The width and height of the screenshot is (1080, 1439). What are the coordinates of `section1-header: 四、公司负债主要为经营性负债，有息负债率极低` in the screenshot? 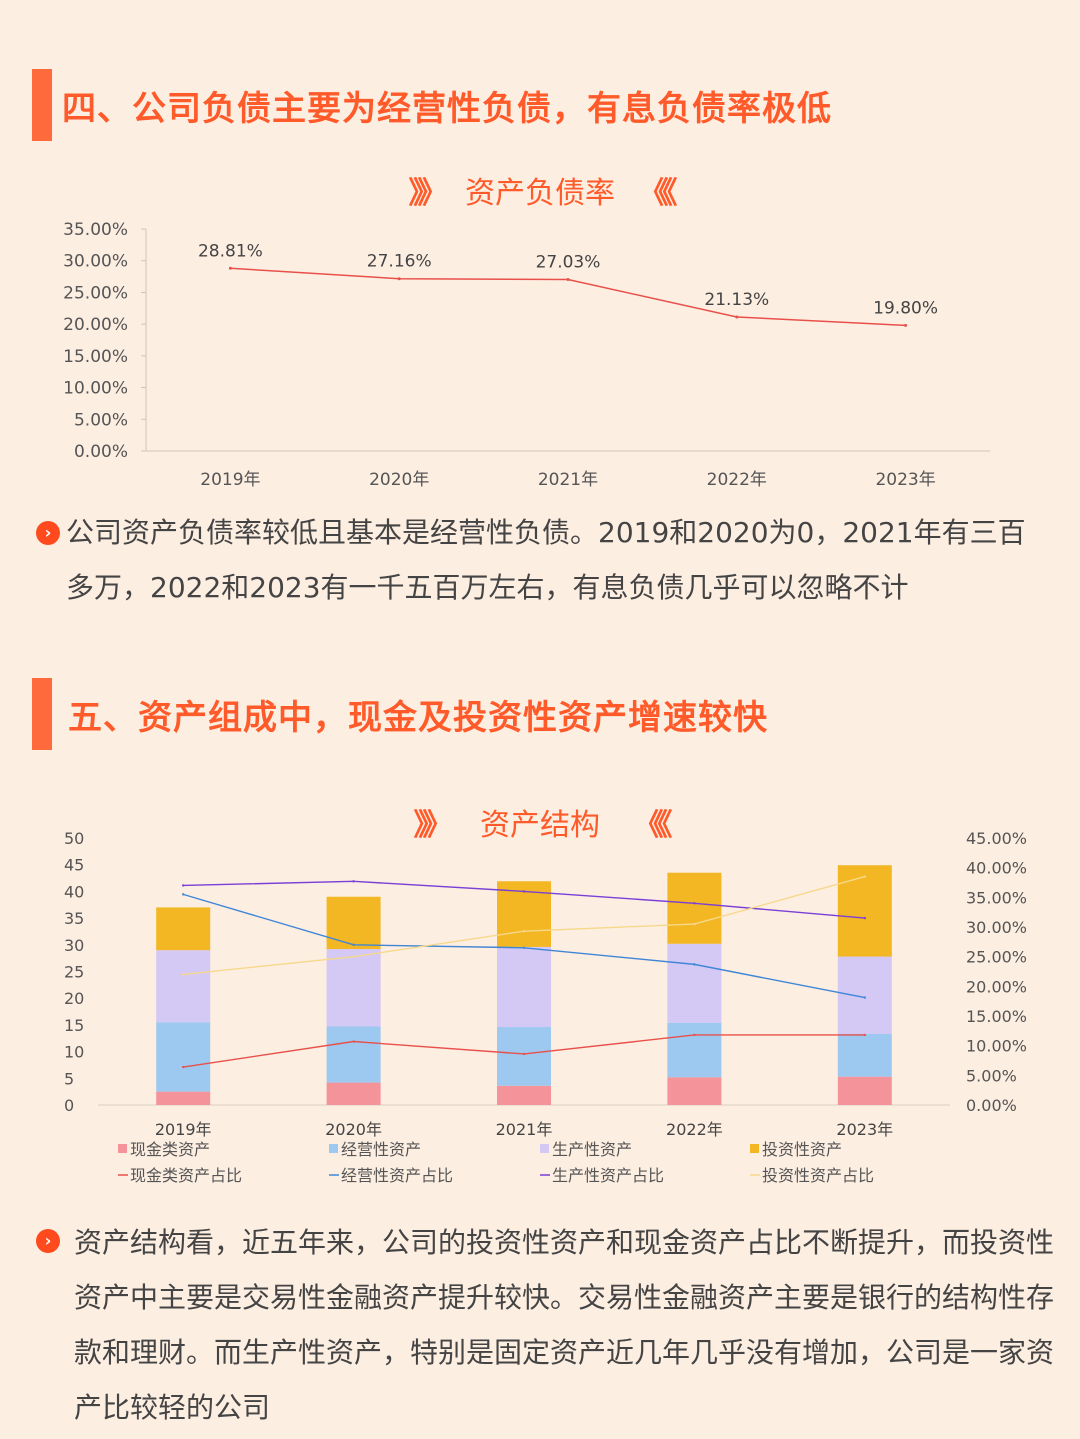 It's located at (432, 105).